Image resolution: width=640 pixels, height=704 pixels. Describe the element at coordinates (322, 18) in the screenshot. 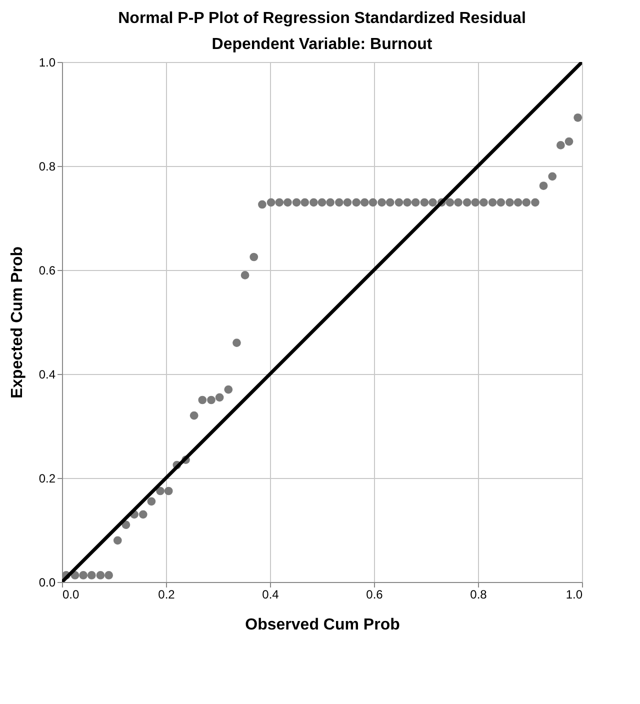

I see `chart-title: Normal P-P Plot of Regression Standardized Residual` at that location.